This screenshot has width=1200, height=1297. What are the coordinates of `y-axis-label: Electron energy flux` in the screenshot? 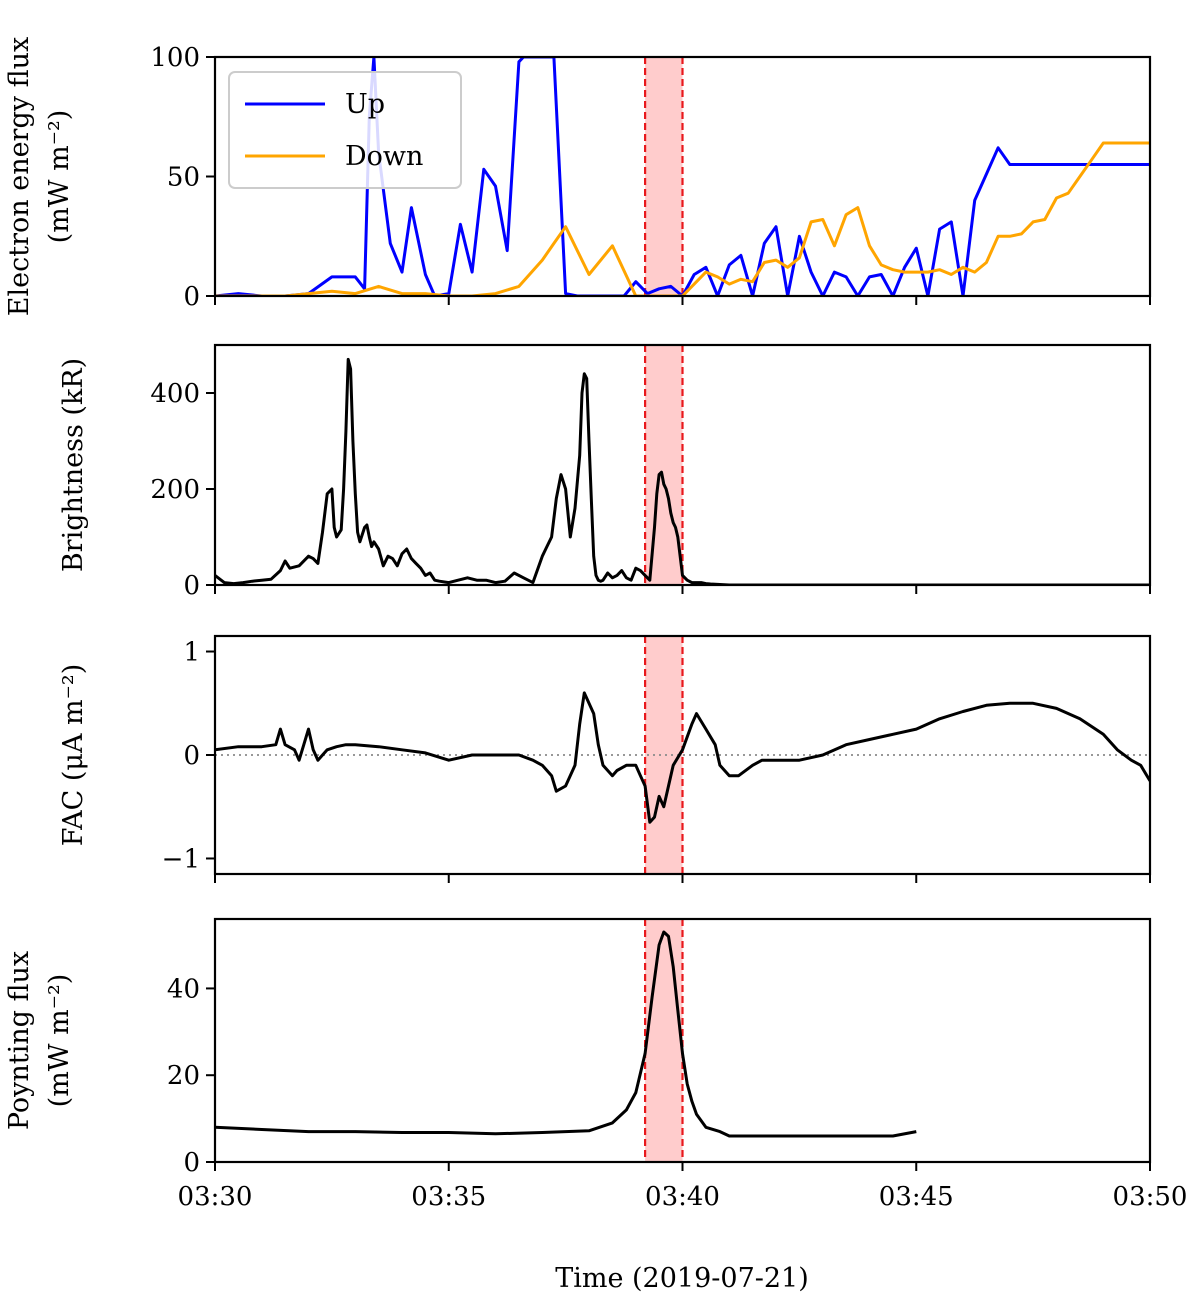 It's located at (19, 176).